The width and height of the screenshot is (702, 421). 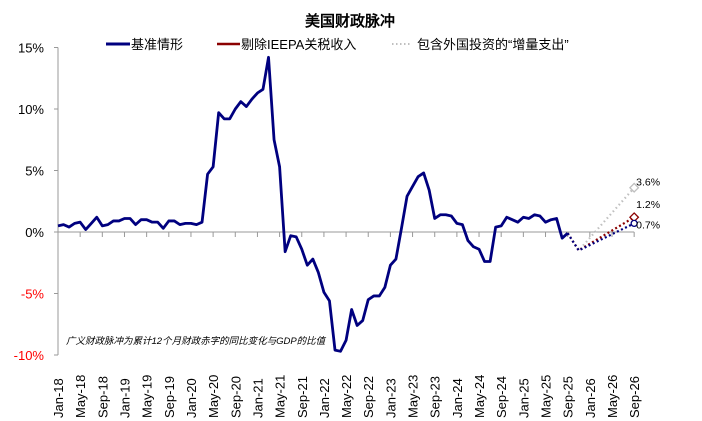 What do you see at coordinates (191, 398) in the screenshot?
I see `x-tick-label: Jan-20` at bounding box center [191, 398].